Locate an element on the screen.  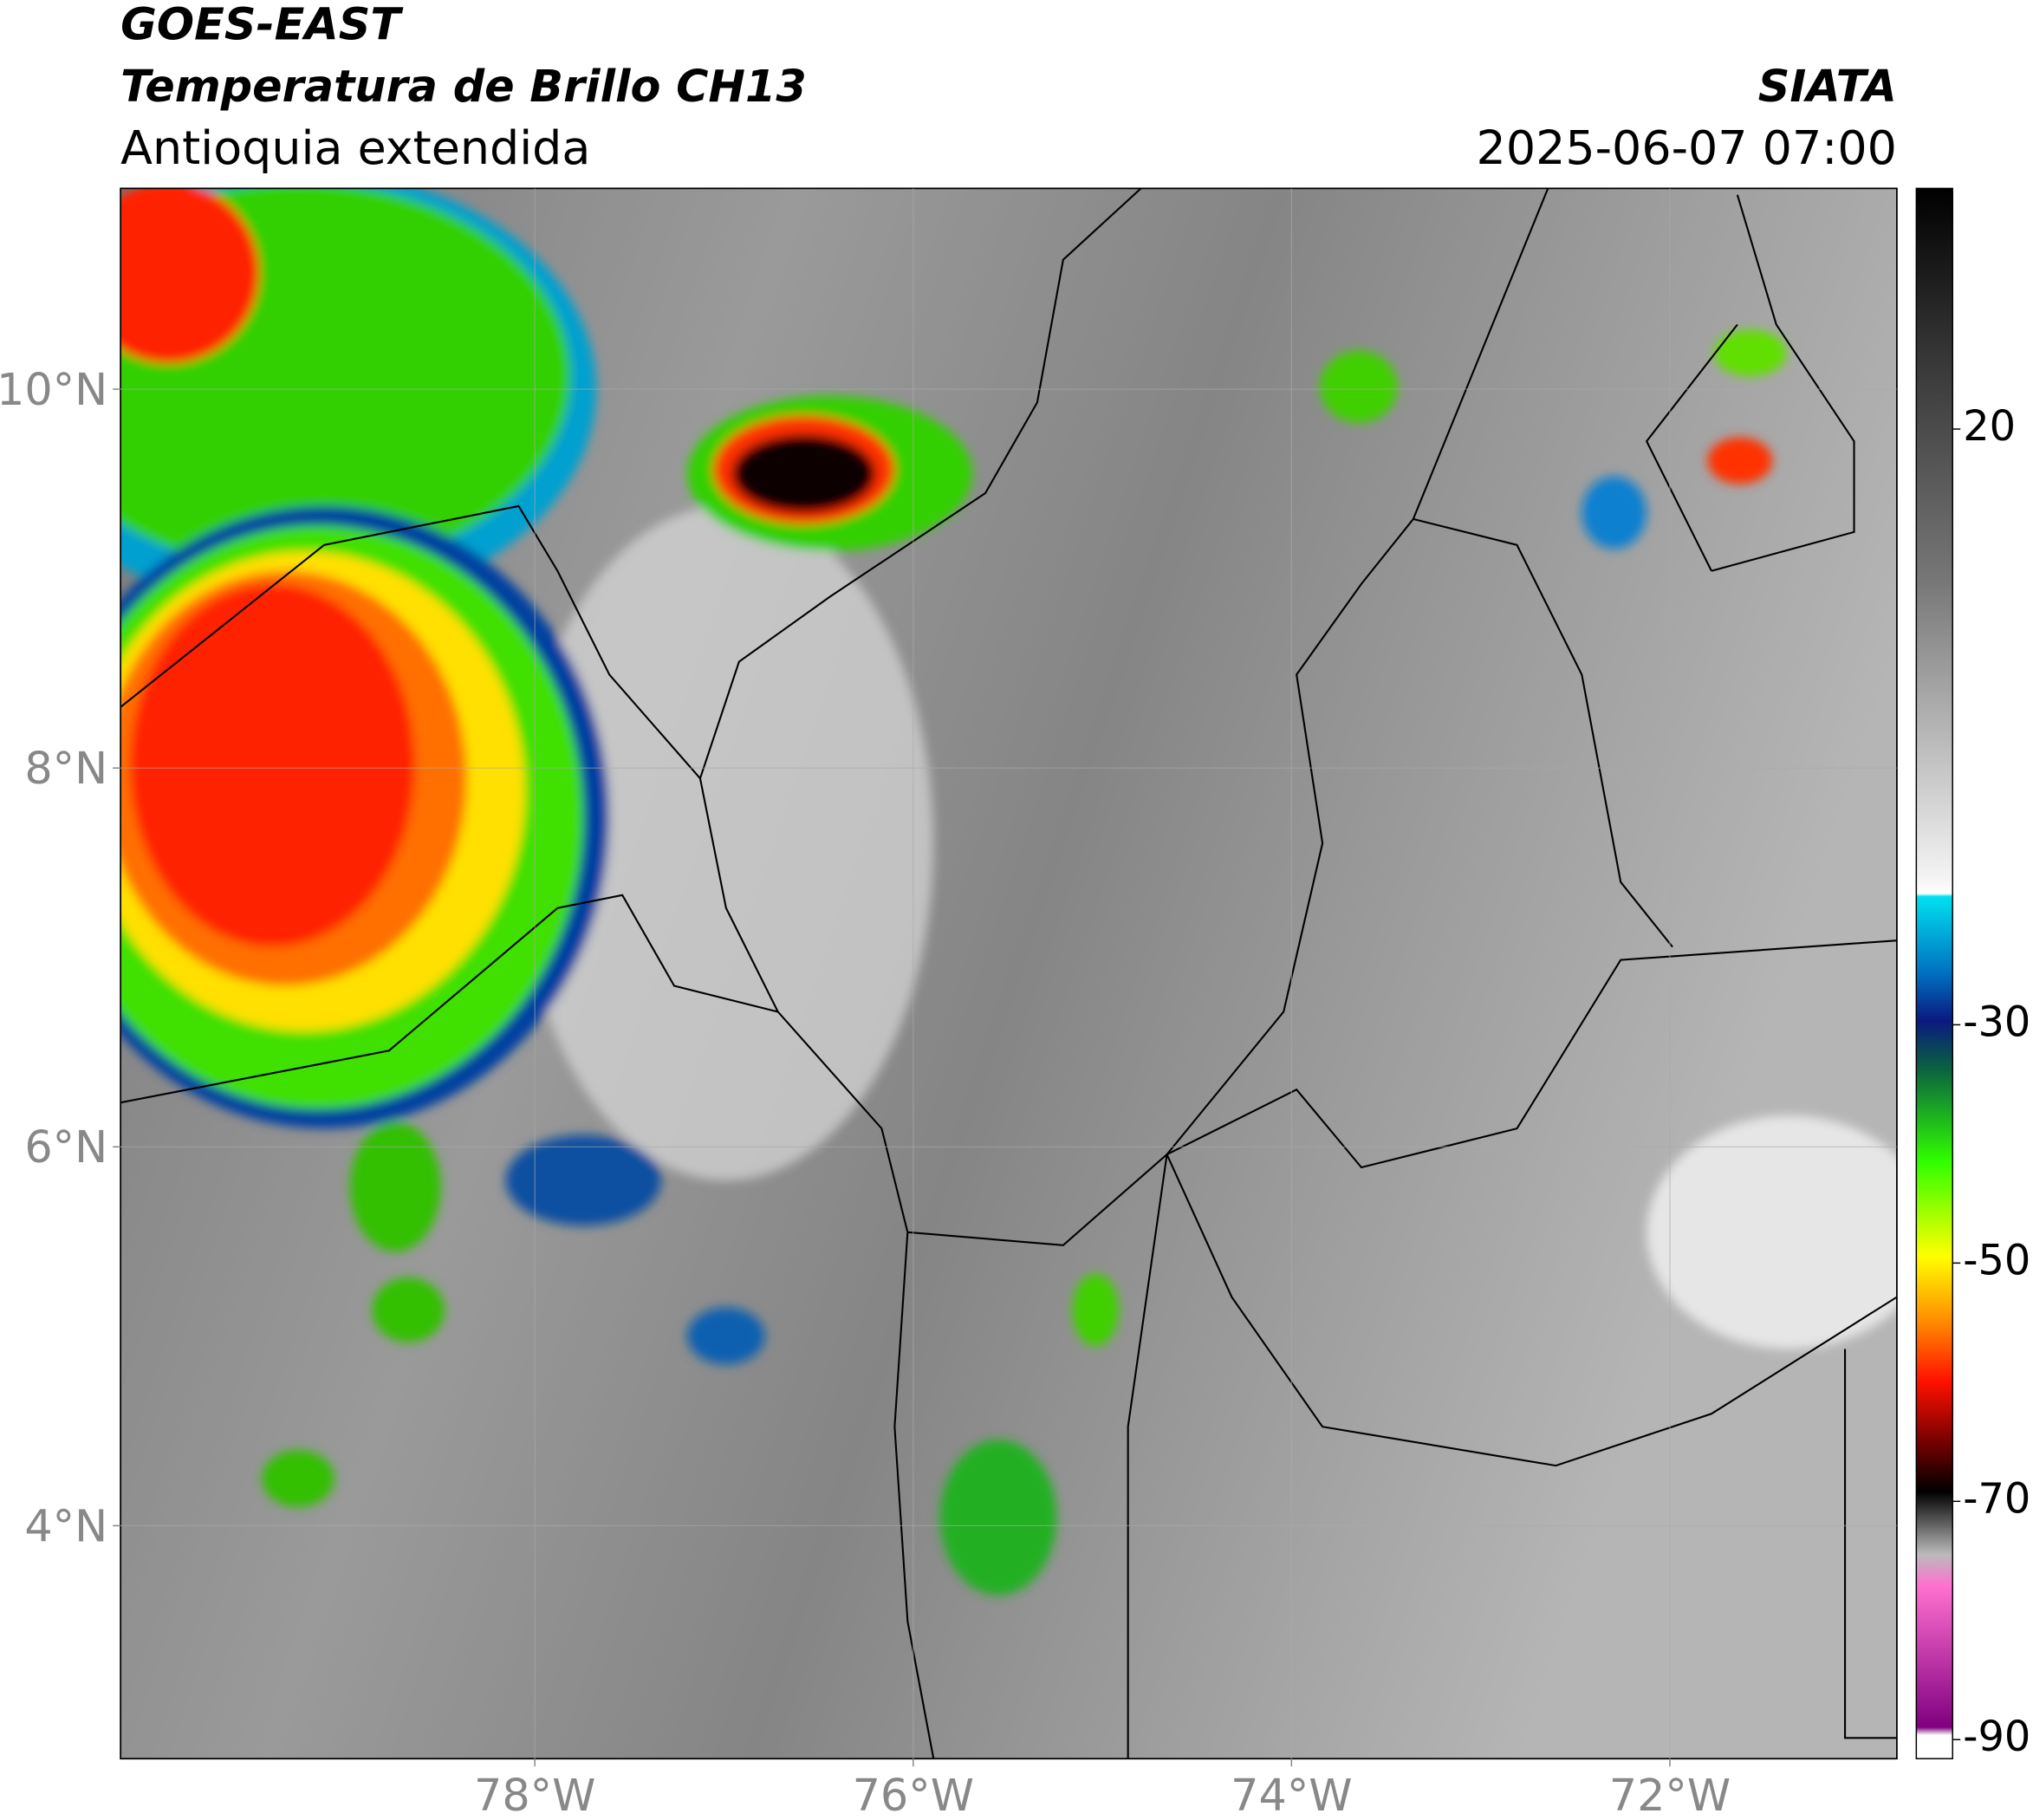
region: Antioquia extendida is located at coordinates (355, 147).